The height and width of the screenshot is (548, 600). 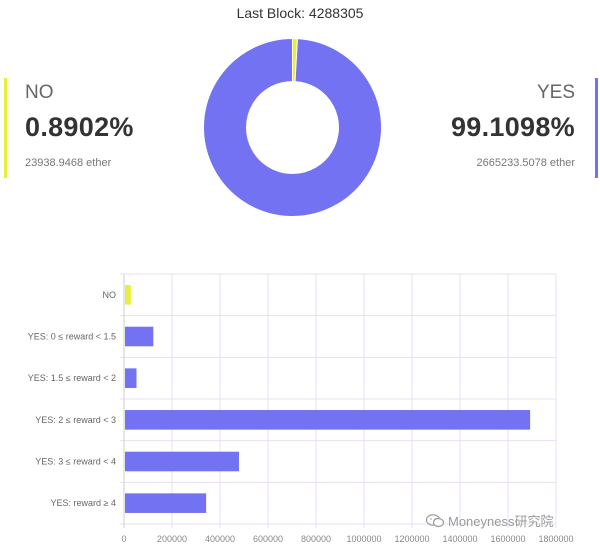 I want to click on x-tick-label: 1000000, so click(x=363, y=539).